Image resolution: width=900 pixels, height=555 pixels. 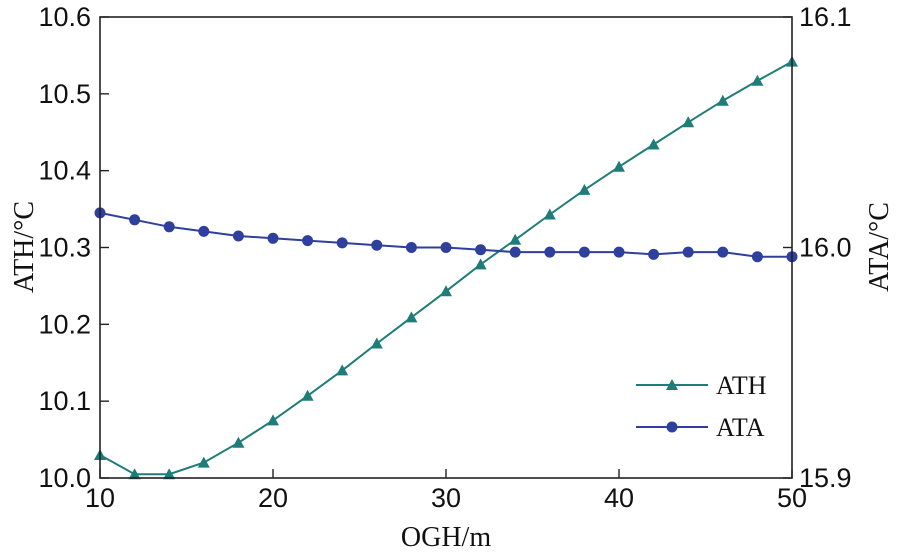 I want to click on x-tick-label-10: 10, so click(x=100, y=498).